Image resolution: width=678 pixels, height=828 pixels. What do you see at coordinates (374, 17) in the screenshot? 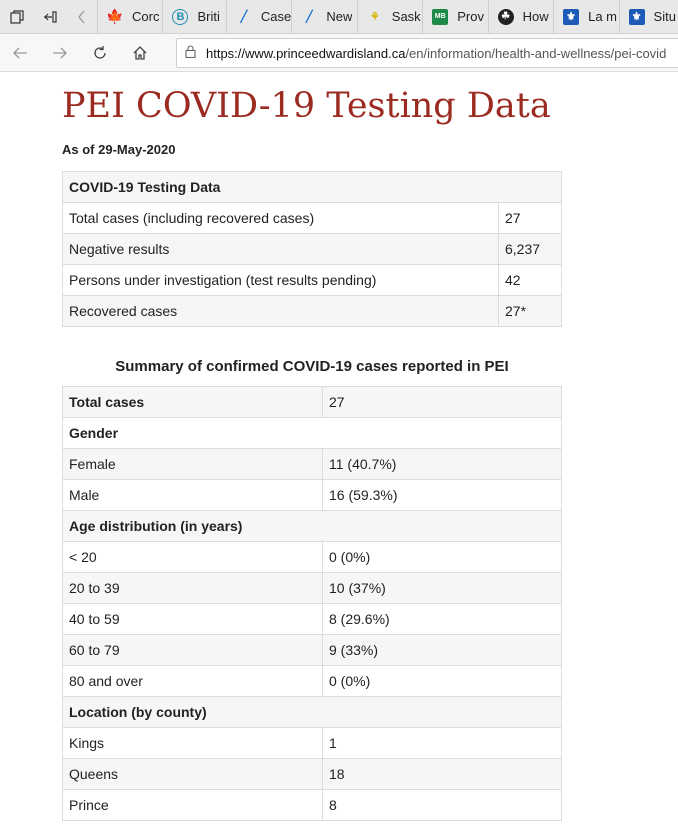
I see `wheat-icon: ⚘` at bounding box center [374, 17].